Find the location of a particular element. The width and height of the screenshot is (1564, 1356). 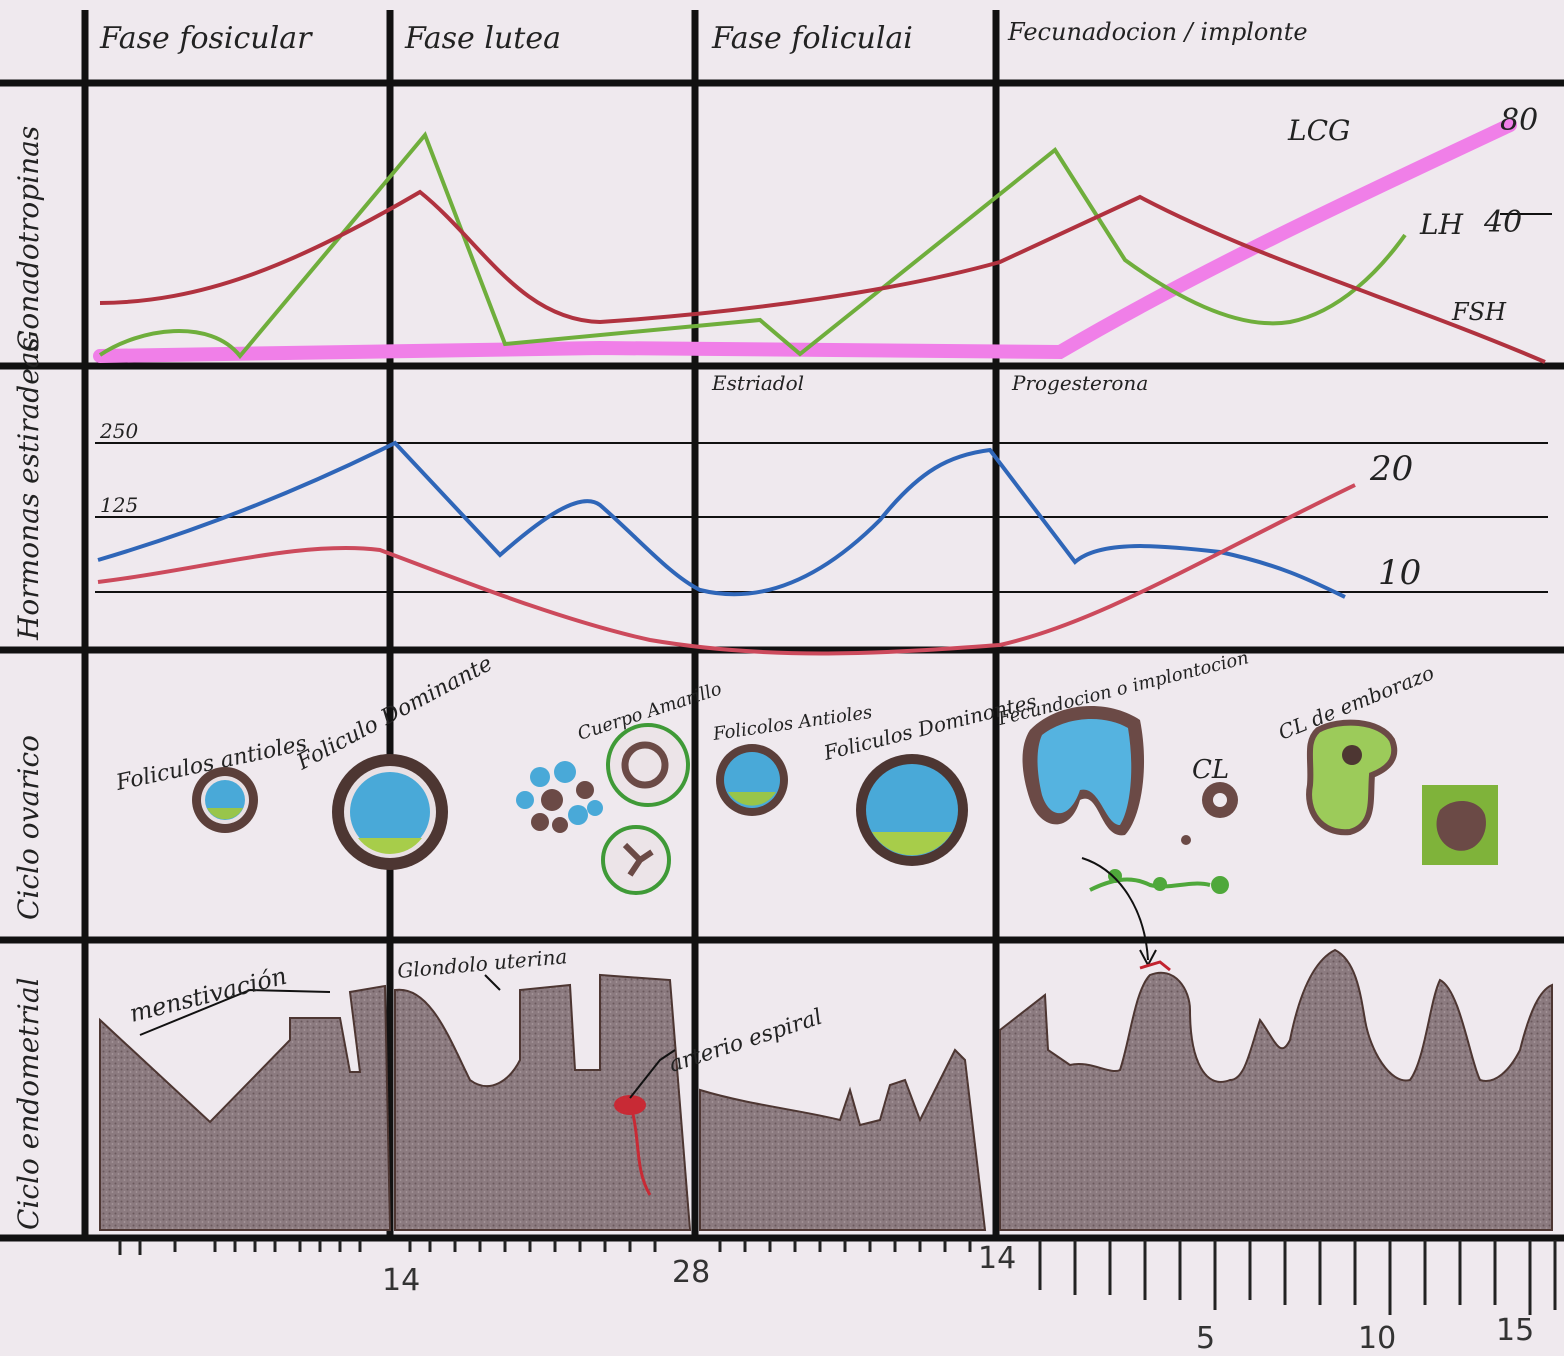

phase-header-folicular-2: Fase foliculai is located at coordinates (812, 38).